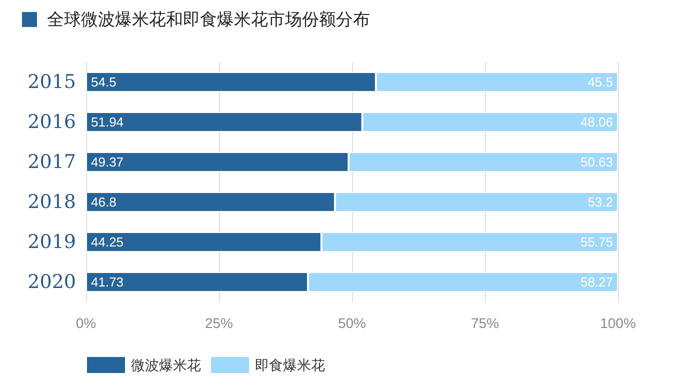 This screenshot has height=392, width=700. Describe the element at coordinates (208, 20) in the screenshot. I see `chart-title: 全球微波爆米花和即食爆米花市场份额分布` at that location.